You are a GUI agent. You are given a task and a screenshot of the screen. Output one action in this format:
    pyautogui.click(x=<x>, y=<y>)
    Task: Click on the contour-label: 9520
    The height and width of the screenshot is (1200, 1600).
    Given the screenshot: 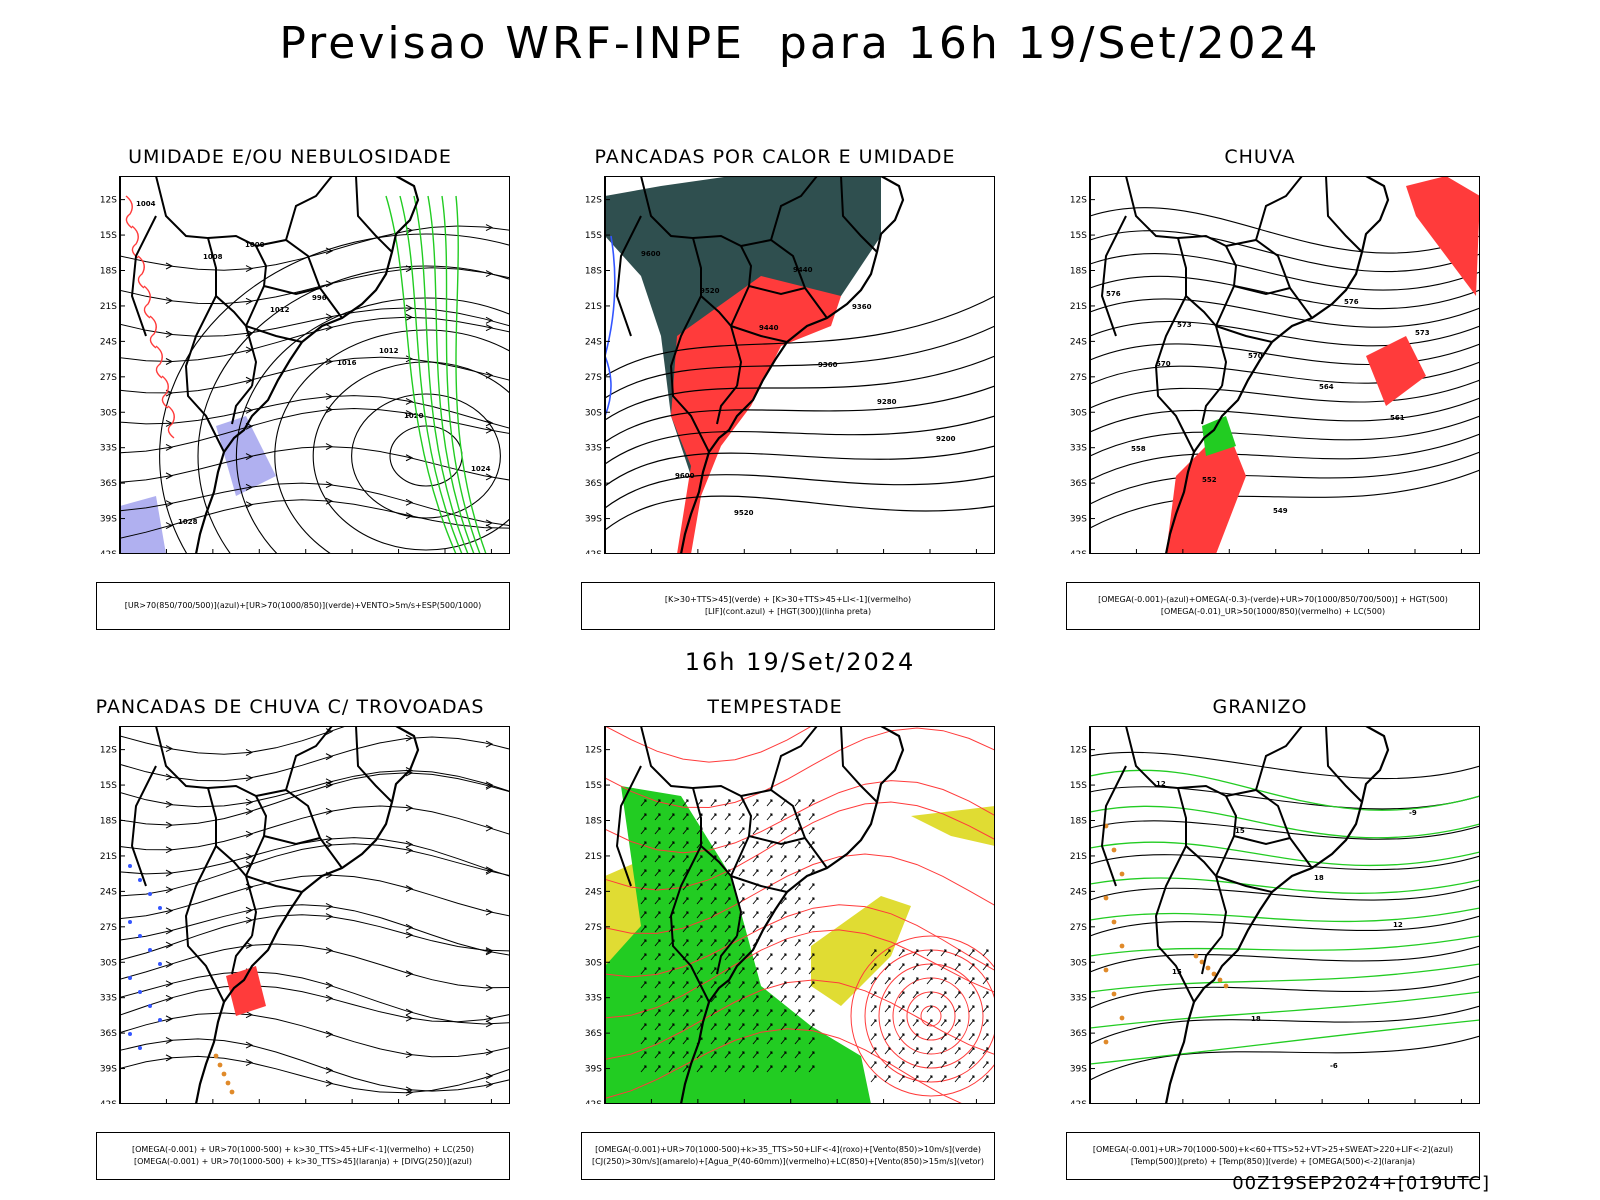 What is the action you would take?
    pyautogui.click(x=744, y=513)
    